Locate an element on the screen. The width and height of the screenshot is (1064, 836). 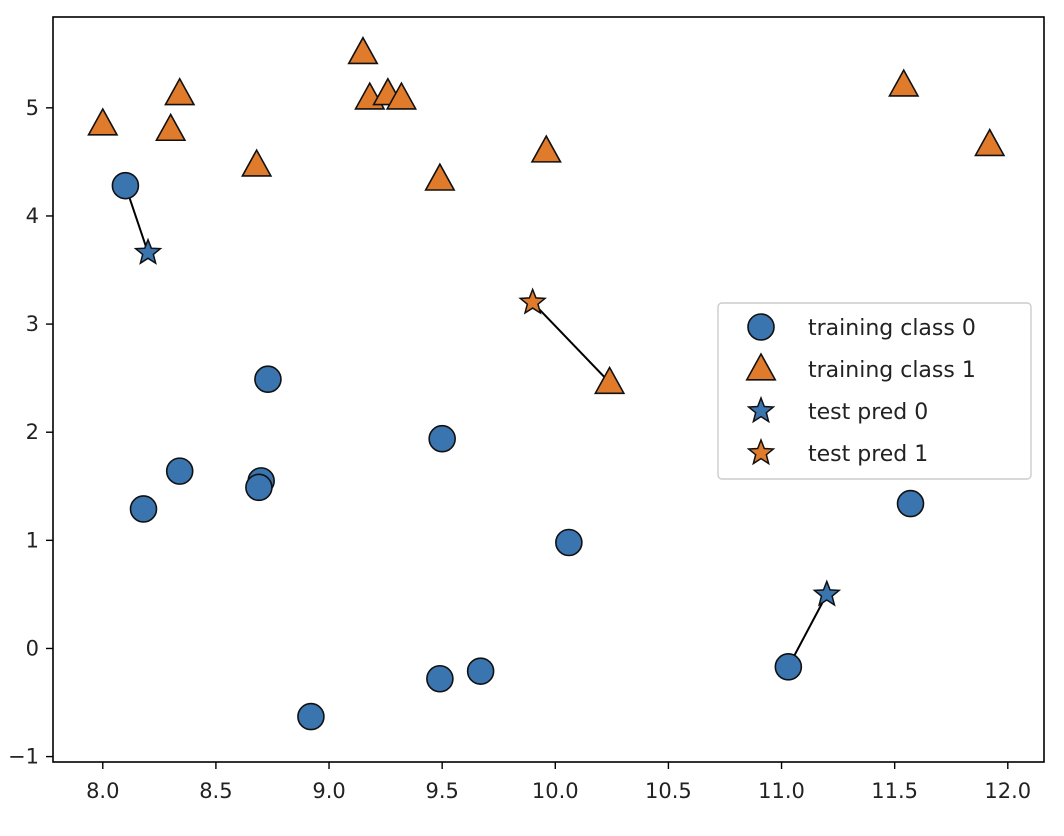
x-tick-label: 11.0 is located at coordinates (781, 791).